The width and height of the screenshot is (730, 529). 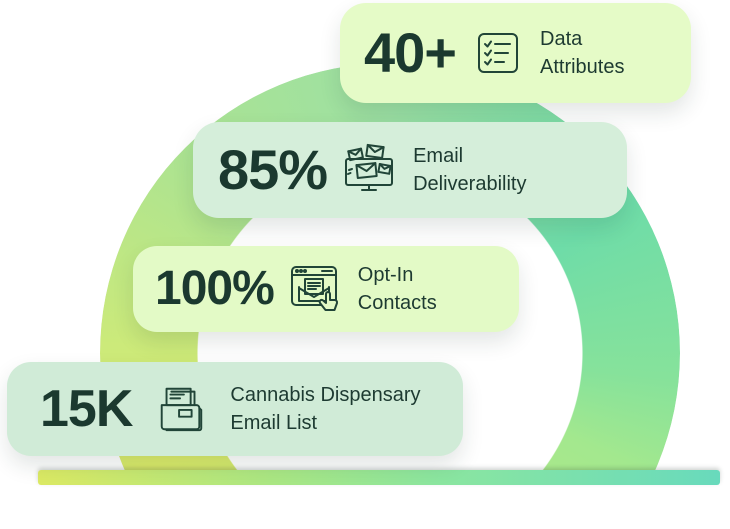 What do you see at coordinates (316, 289) in the screenshot?
I see `browser-optin-icon` at bounding box center [316, 289].